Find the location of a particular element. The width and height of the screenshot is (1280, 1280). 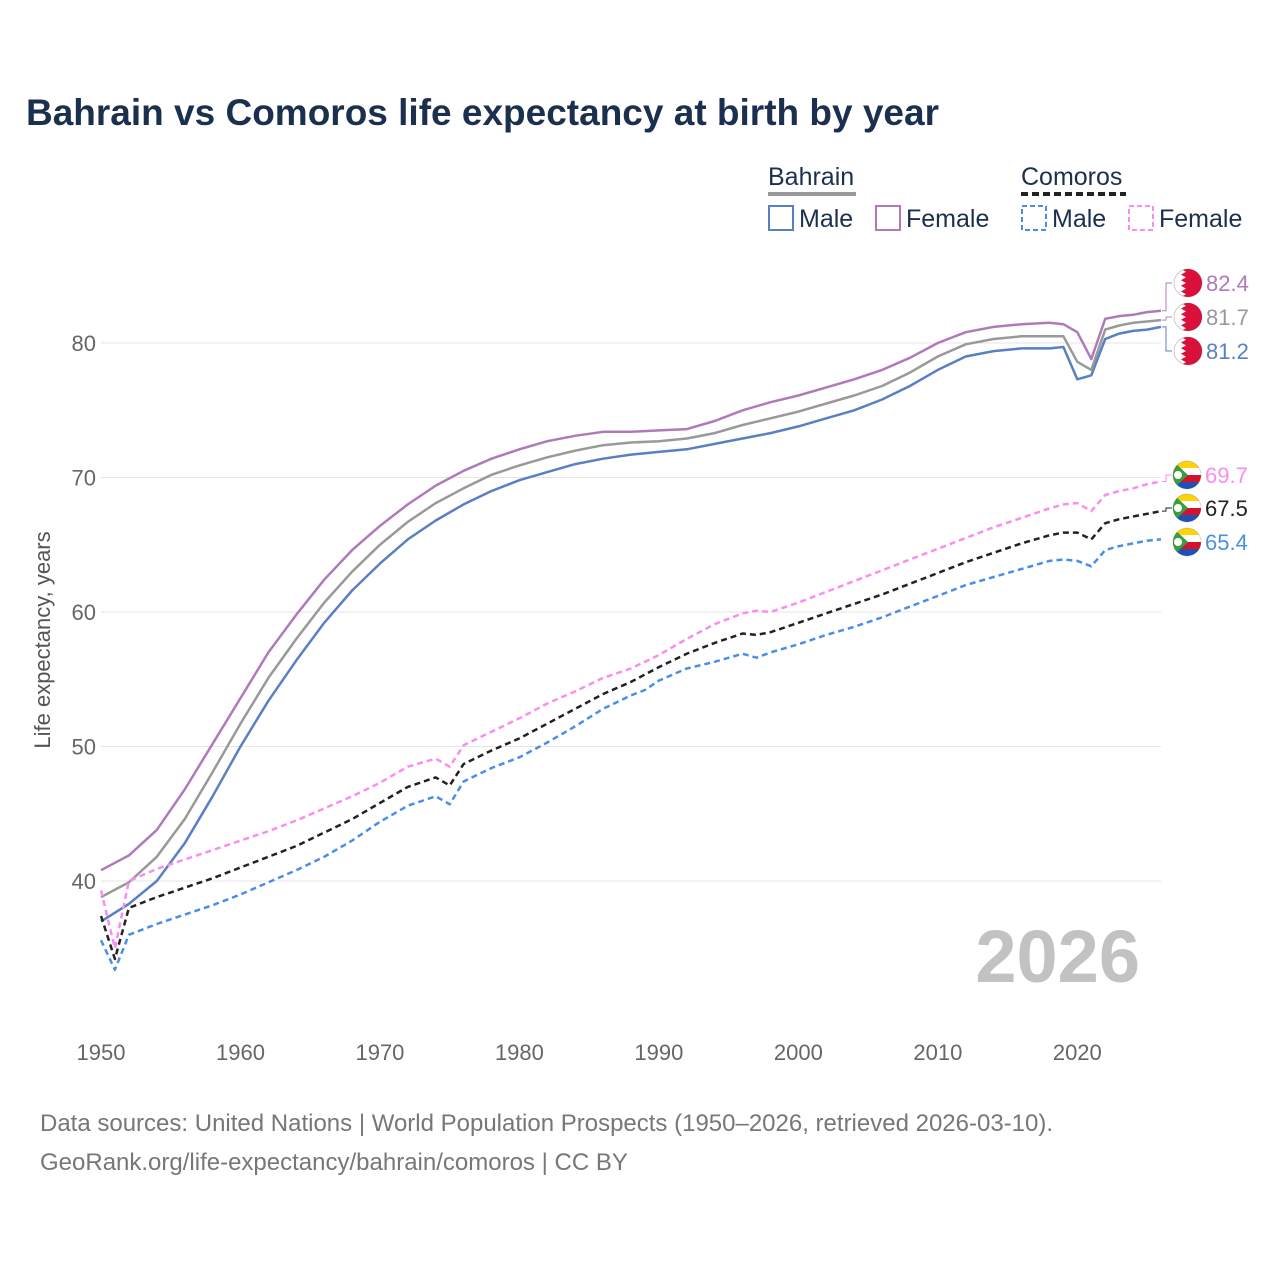

end-labels: 81.2 82.4 81.7 65.4 69.7 67.5 is located at coordinates (1205, 412).